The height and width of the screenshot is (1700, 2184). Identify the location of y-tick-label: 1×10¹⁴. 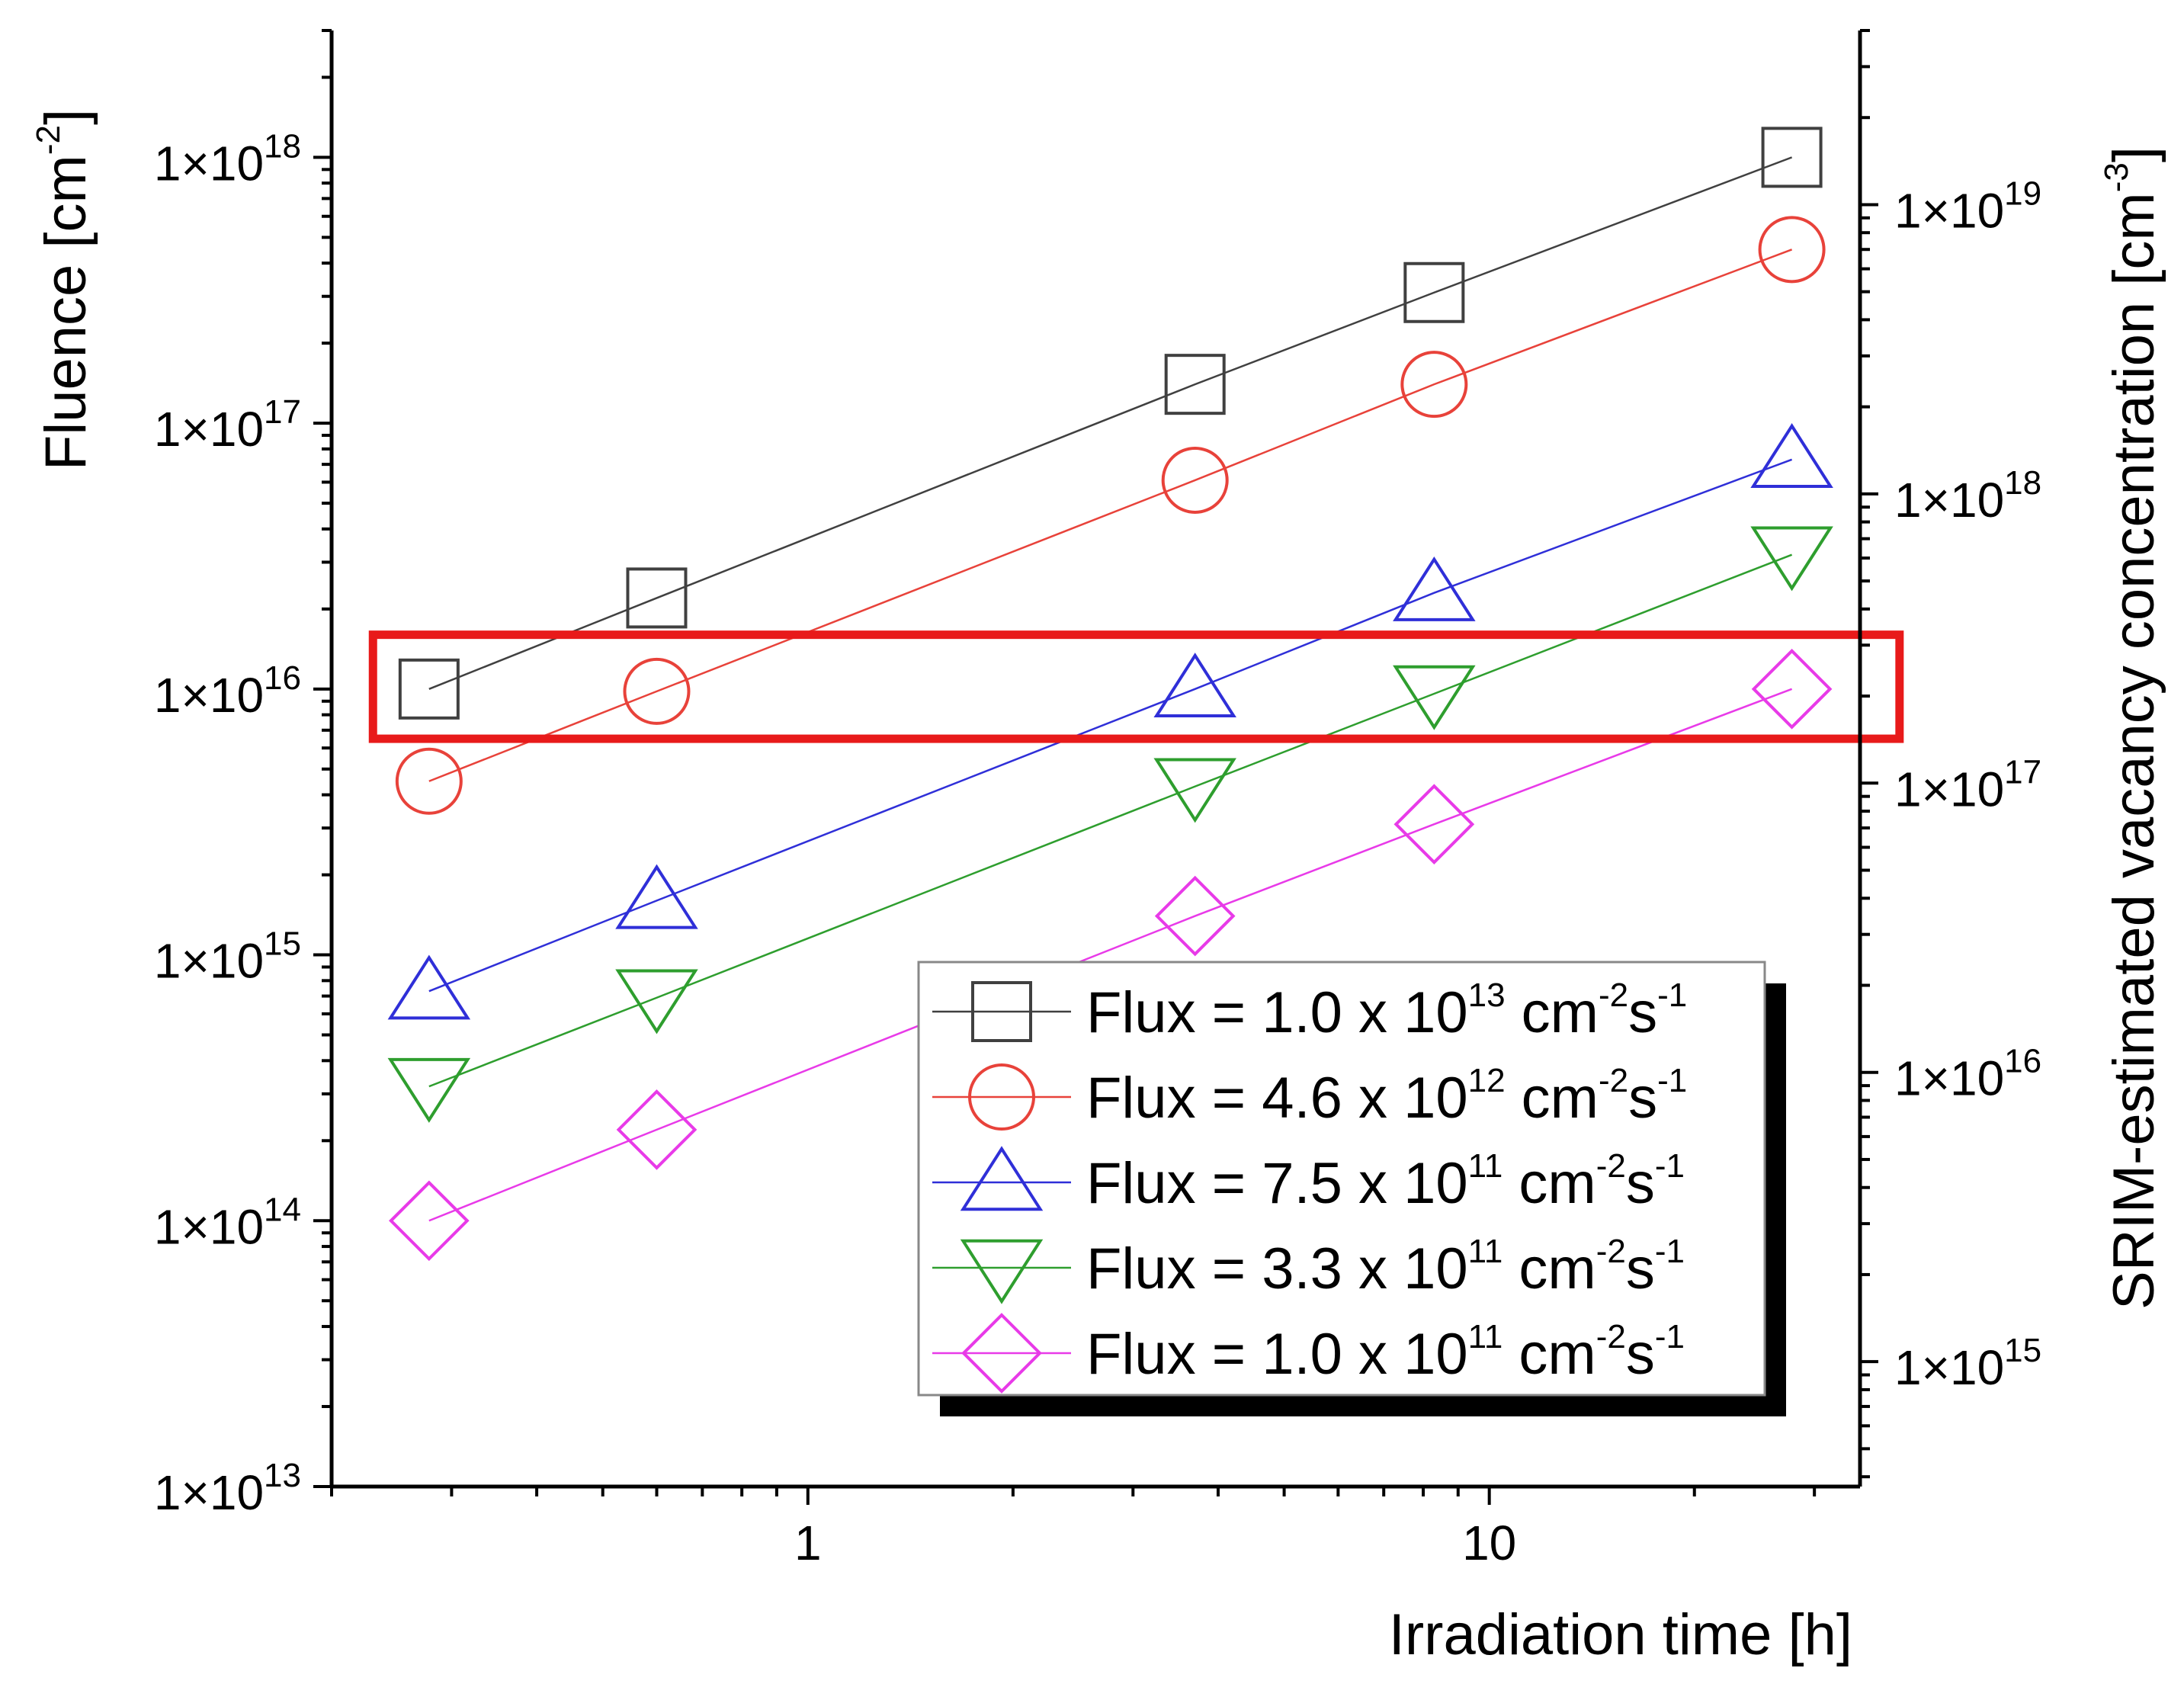
(227, 1222).